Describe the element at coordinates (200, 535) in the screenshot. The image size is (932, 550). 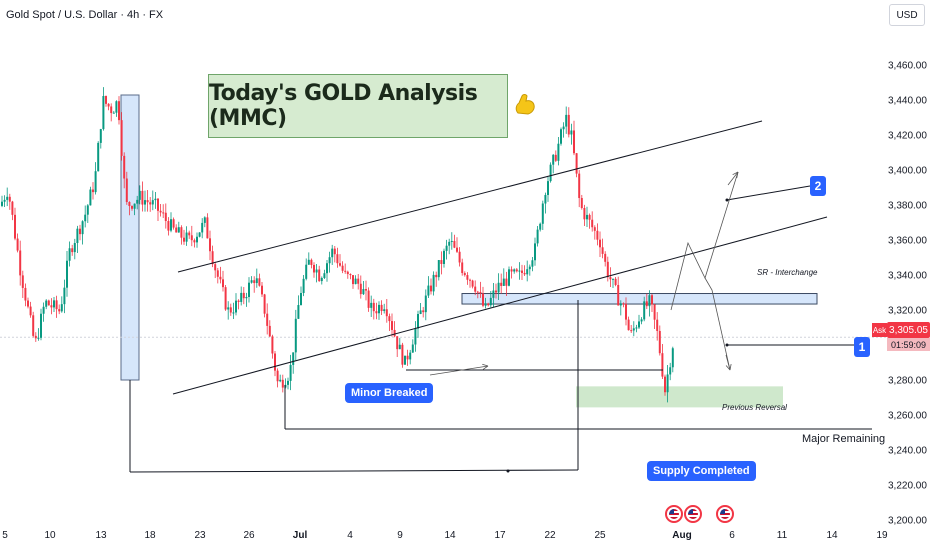
I see `time-tick-label: 23` at that location.